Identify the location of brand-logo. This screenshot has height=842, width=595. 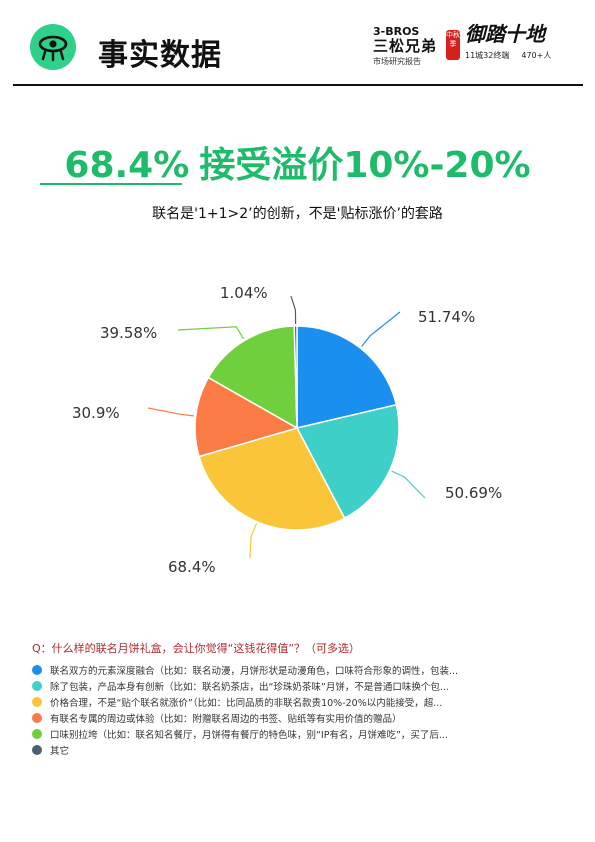
(53, 47).